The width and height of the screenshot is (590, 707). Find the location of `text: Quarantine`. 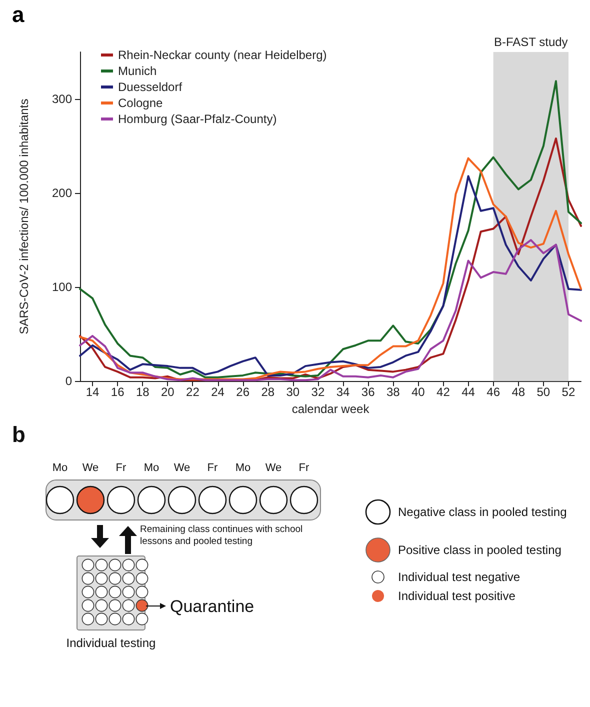

text: Quarantine is located at coordinates (212, 606).